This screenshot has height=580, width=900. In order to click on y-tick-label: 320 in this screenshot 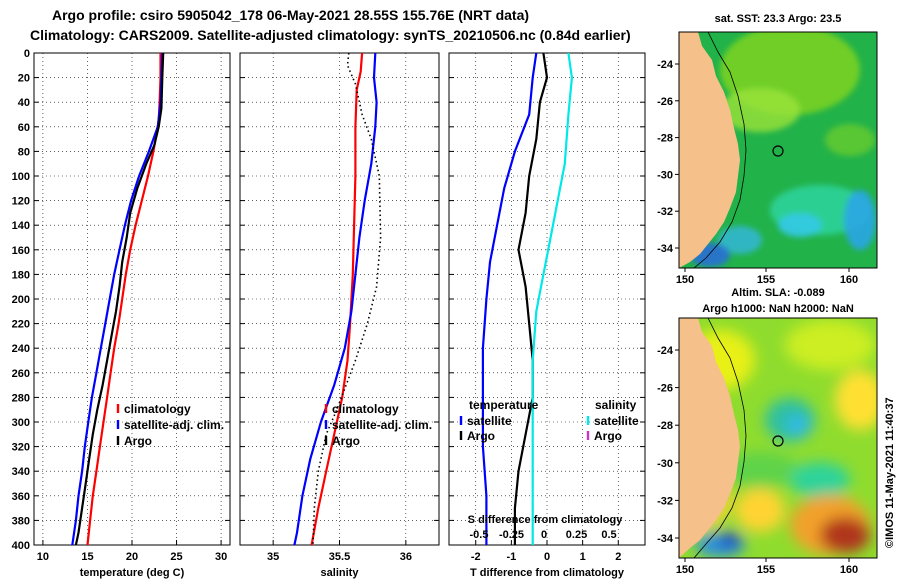, I will do `click(21, 448)`.